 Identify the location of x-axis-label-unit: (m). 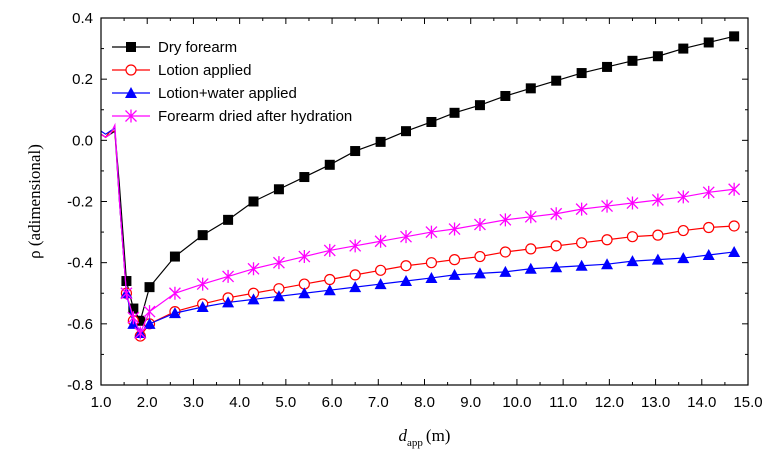
(438, 435).